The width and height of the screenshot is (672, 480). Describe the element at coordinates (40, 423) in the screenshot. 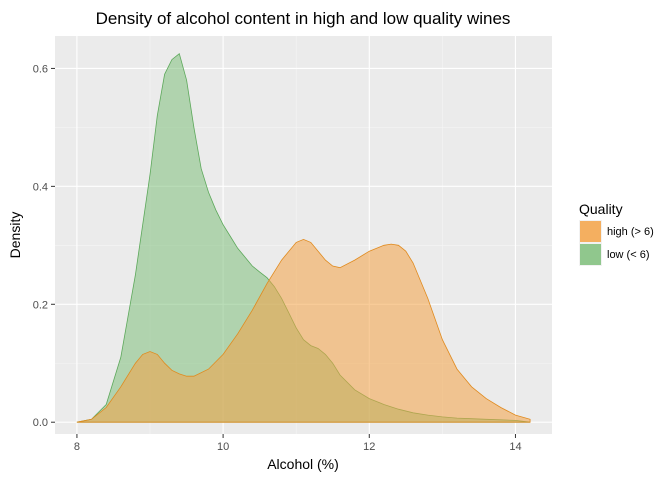

I see `y-tick-label: 0.0` at that location.